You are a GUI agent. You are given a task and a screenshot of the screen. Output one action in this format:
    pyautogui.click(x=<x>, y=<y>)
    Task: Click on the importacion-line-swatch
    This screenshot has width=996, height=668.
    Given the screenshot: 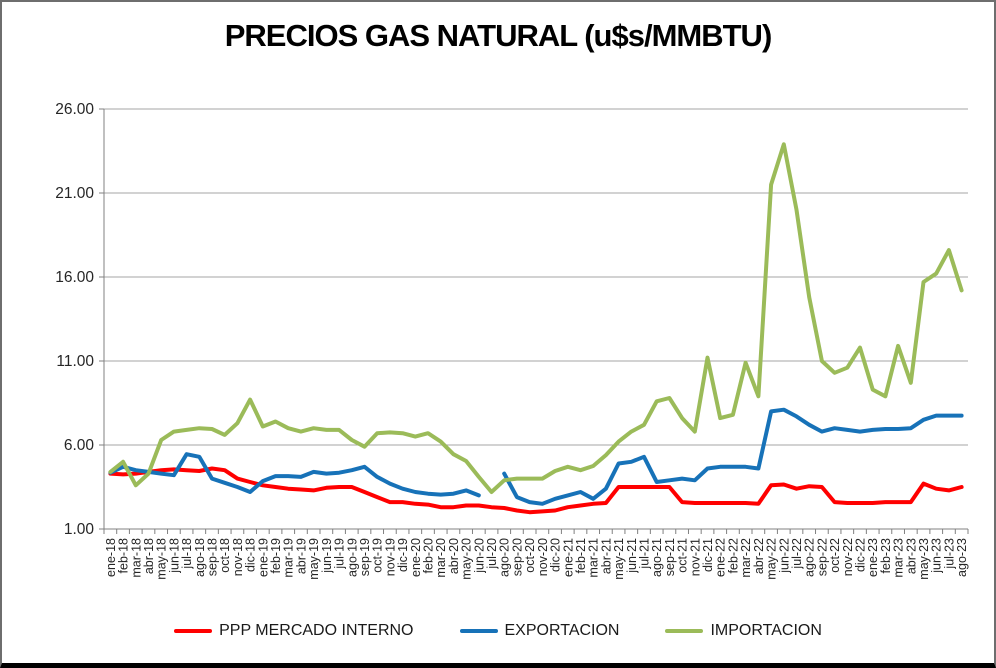 What is the action you would take?
    pyautogui.click(x=684, y=631)
    